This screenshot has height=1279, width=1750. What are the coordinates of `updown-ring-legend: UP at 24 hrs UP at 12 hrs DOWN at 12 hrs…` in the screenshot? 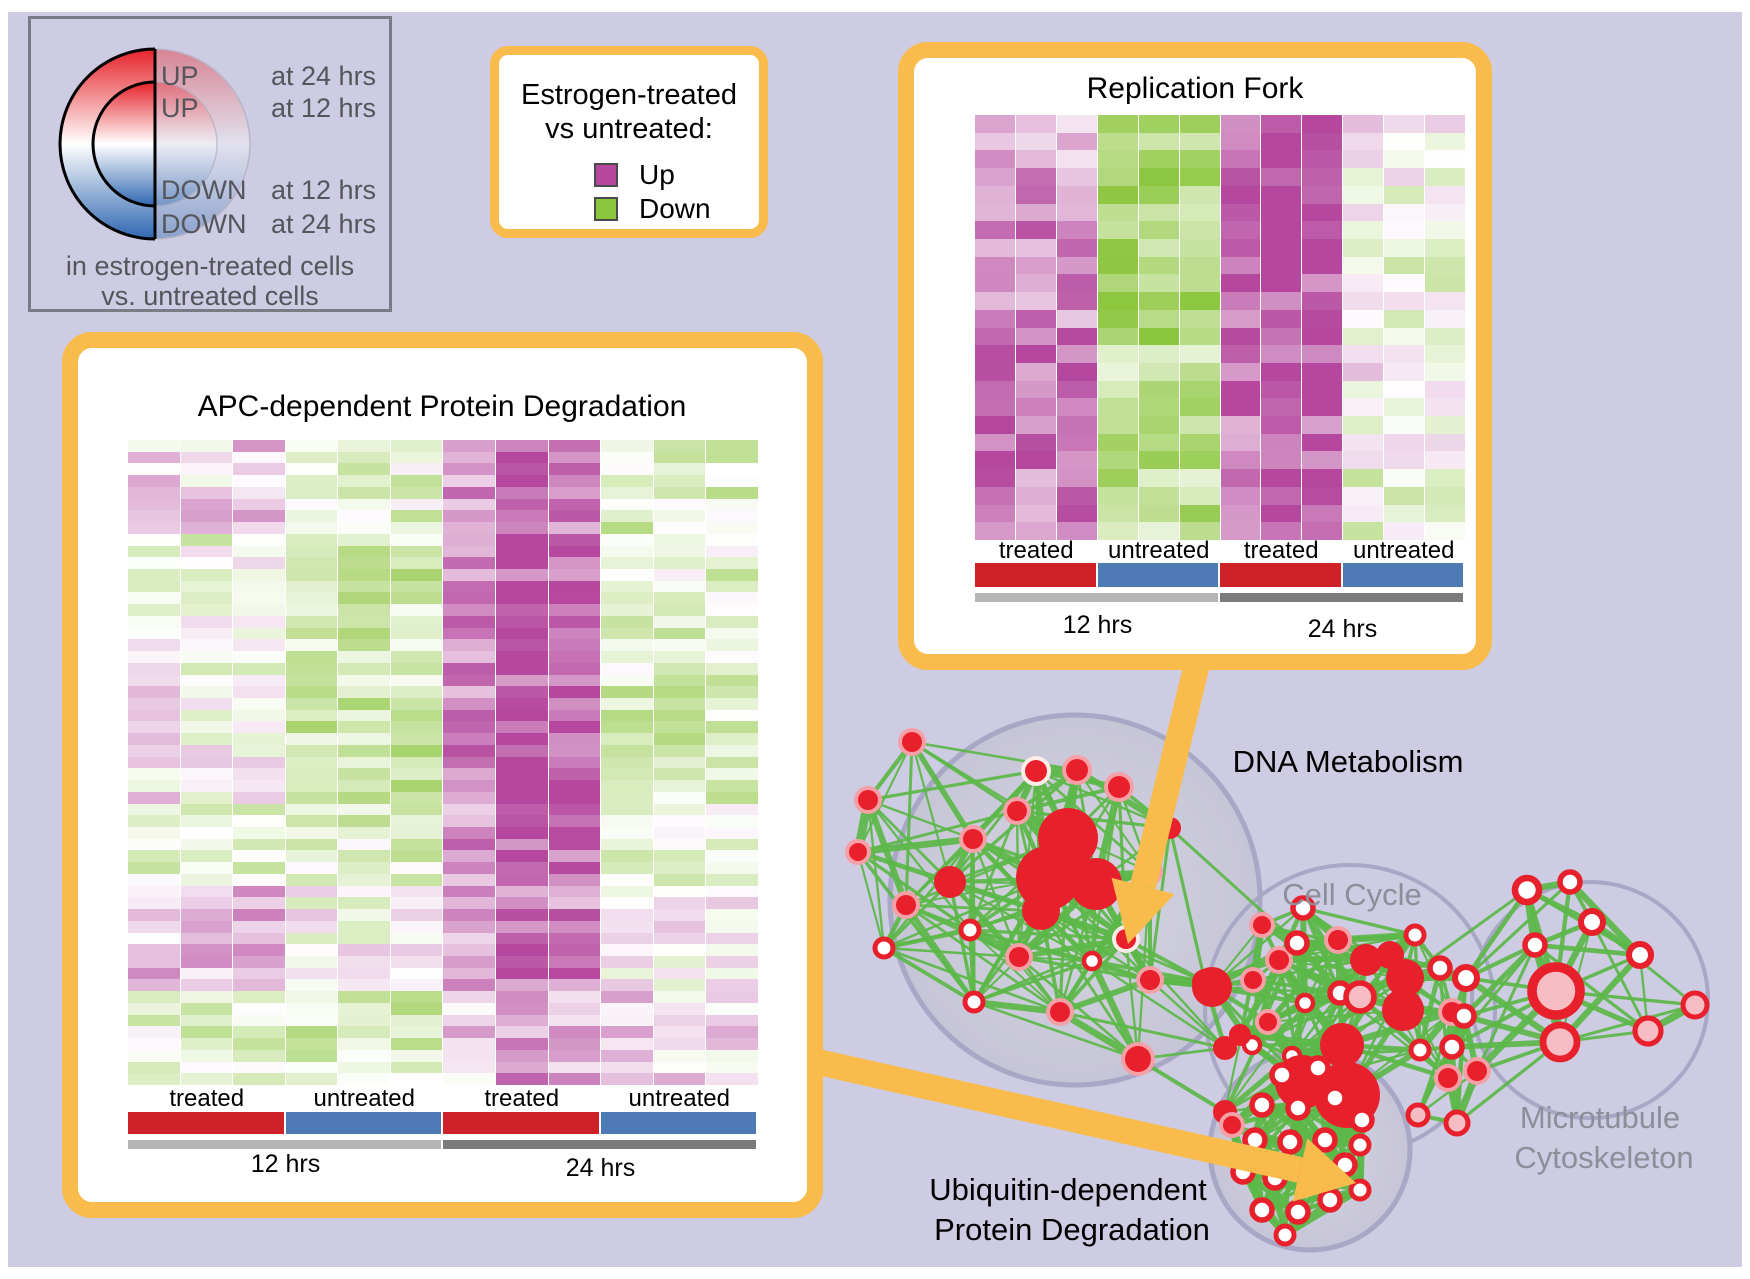 It's located at (210, 164).